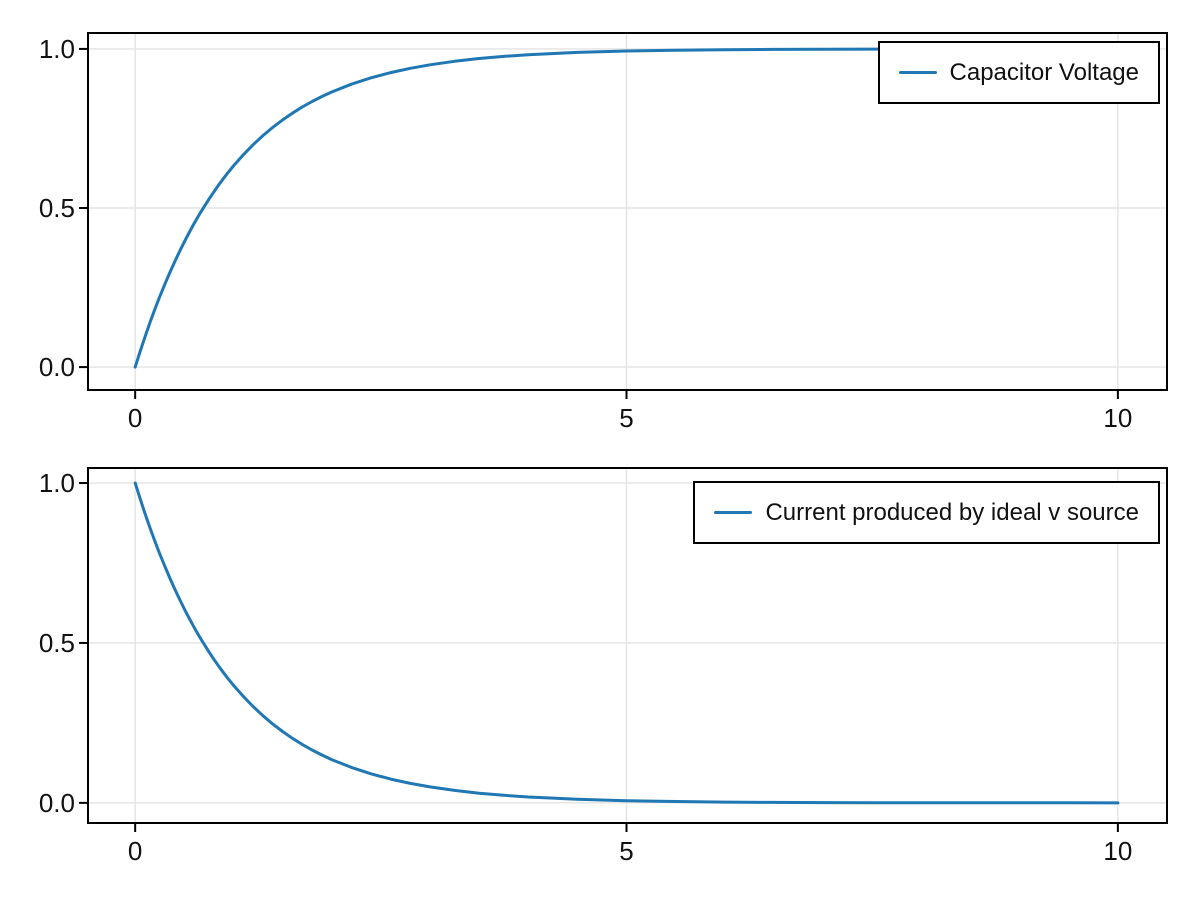 This screenshot has height=900, width=1200. Describe the element at coordinates (952, 512) in the screenshot. I see `legend-label: Current produced by ideal v source` at that location.